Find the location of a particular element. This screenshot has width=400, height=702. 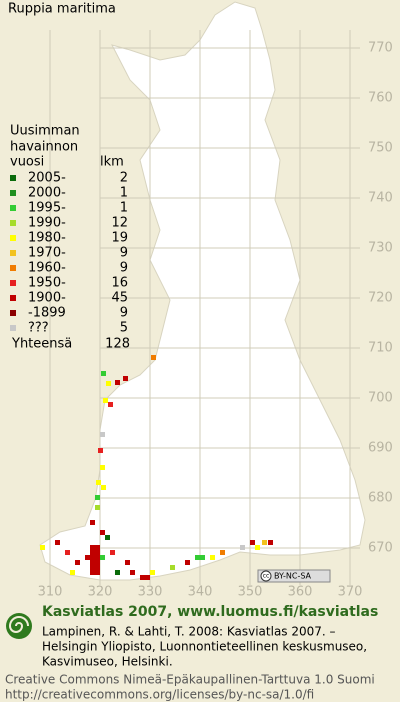

x-grid-label: 310 is located at coordinates (50, 592).